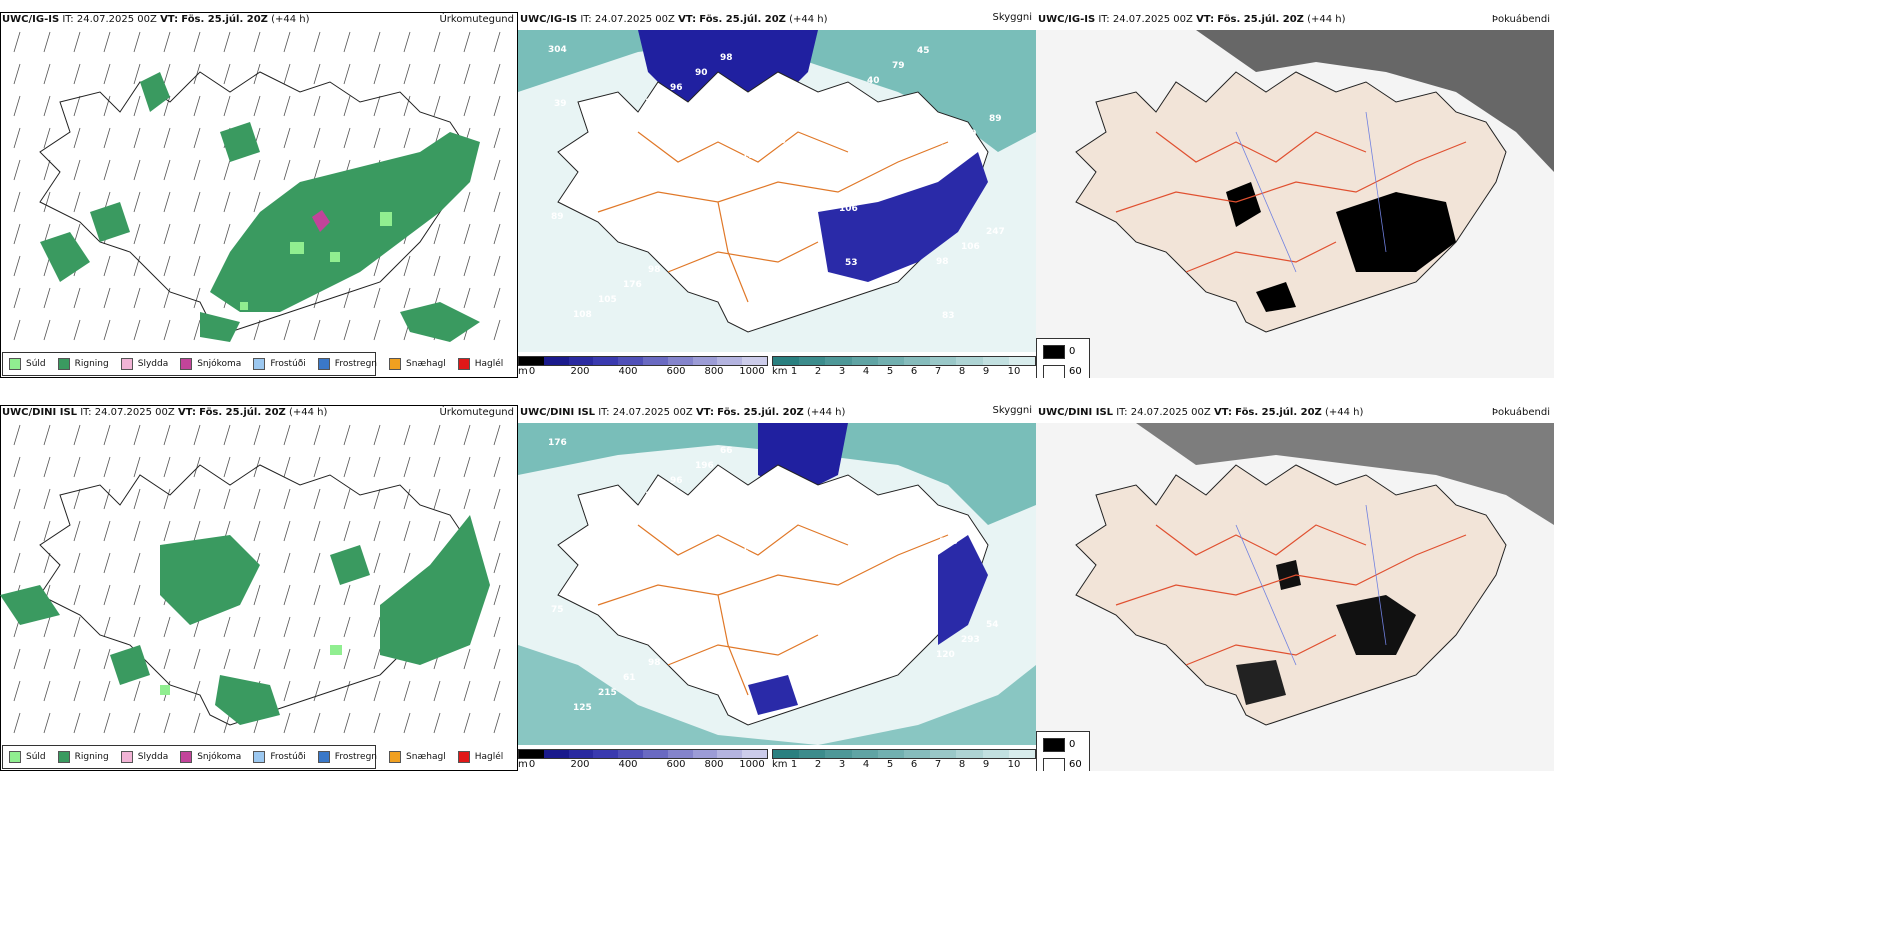  Describe the element at coordinates (347, 757) in the screenshot. I see `legend-item: Frostregn` at that location.